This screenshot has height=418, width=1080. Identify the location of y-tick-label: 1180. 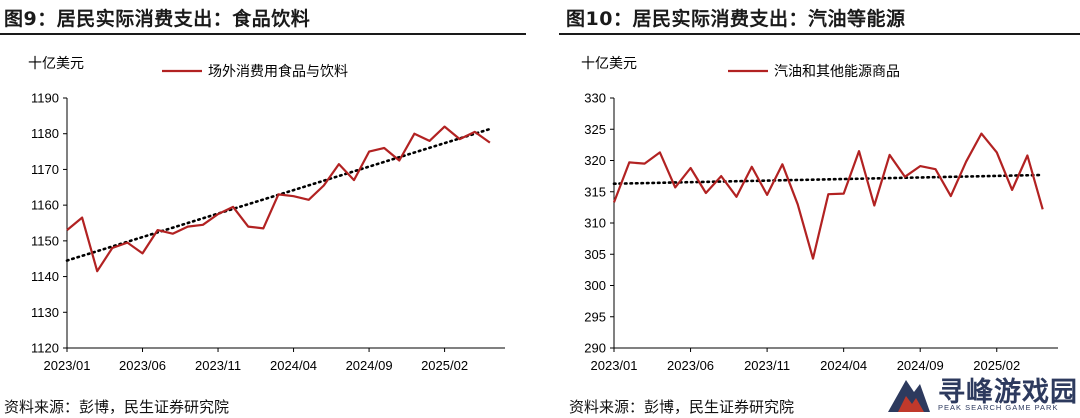
(45, 133).